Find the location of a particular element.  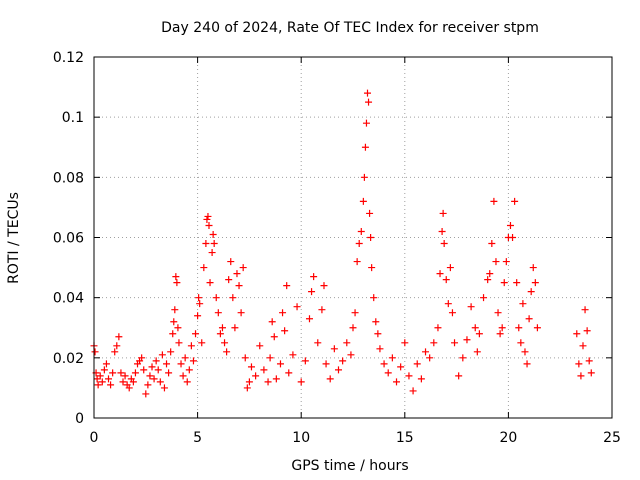

x-axis-label: GPS time / hours is located at coordinates (349, 466).